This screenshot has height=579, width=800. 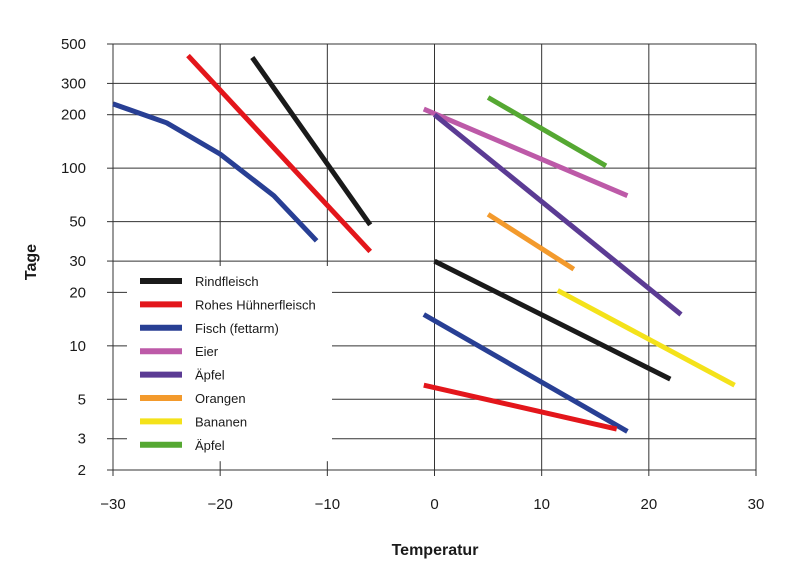 What do you see at coordinates (73, 168) in the screenshot?
I see `y-tick-label: 100` at bounding box center [73, 168].